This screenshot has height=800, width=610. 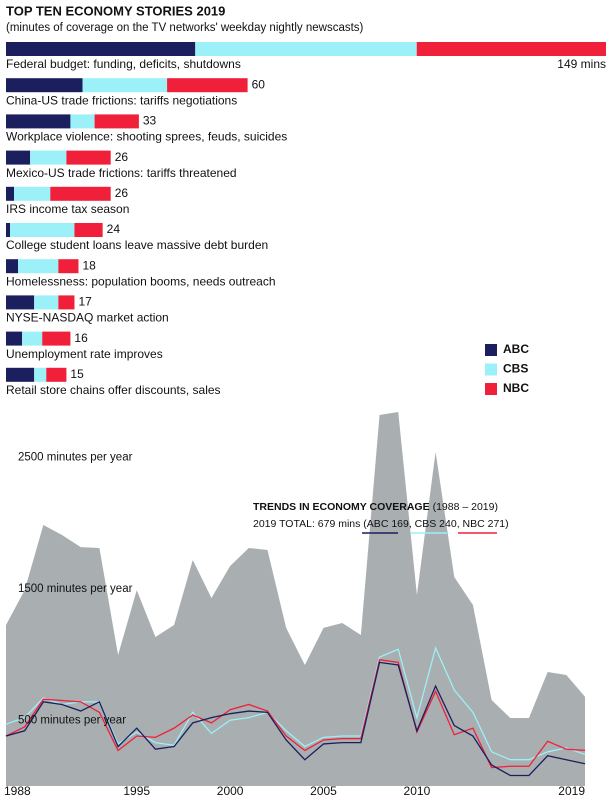 What do you see at coordinates (114, 229) in the screenshot?
I see `total-label: 24` at bounding box center [114, 229].